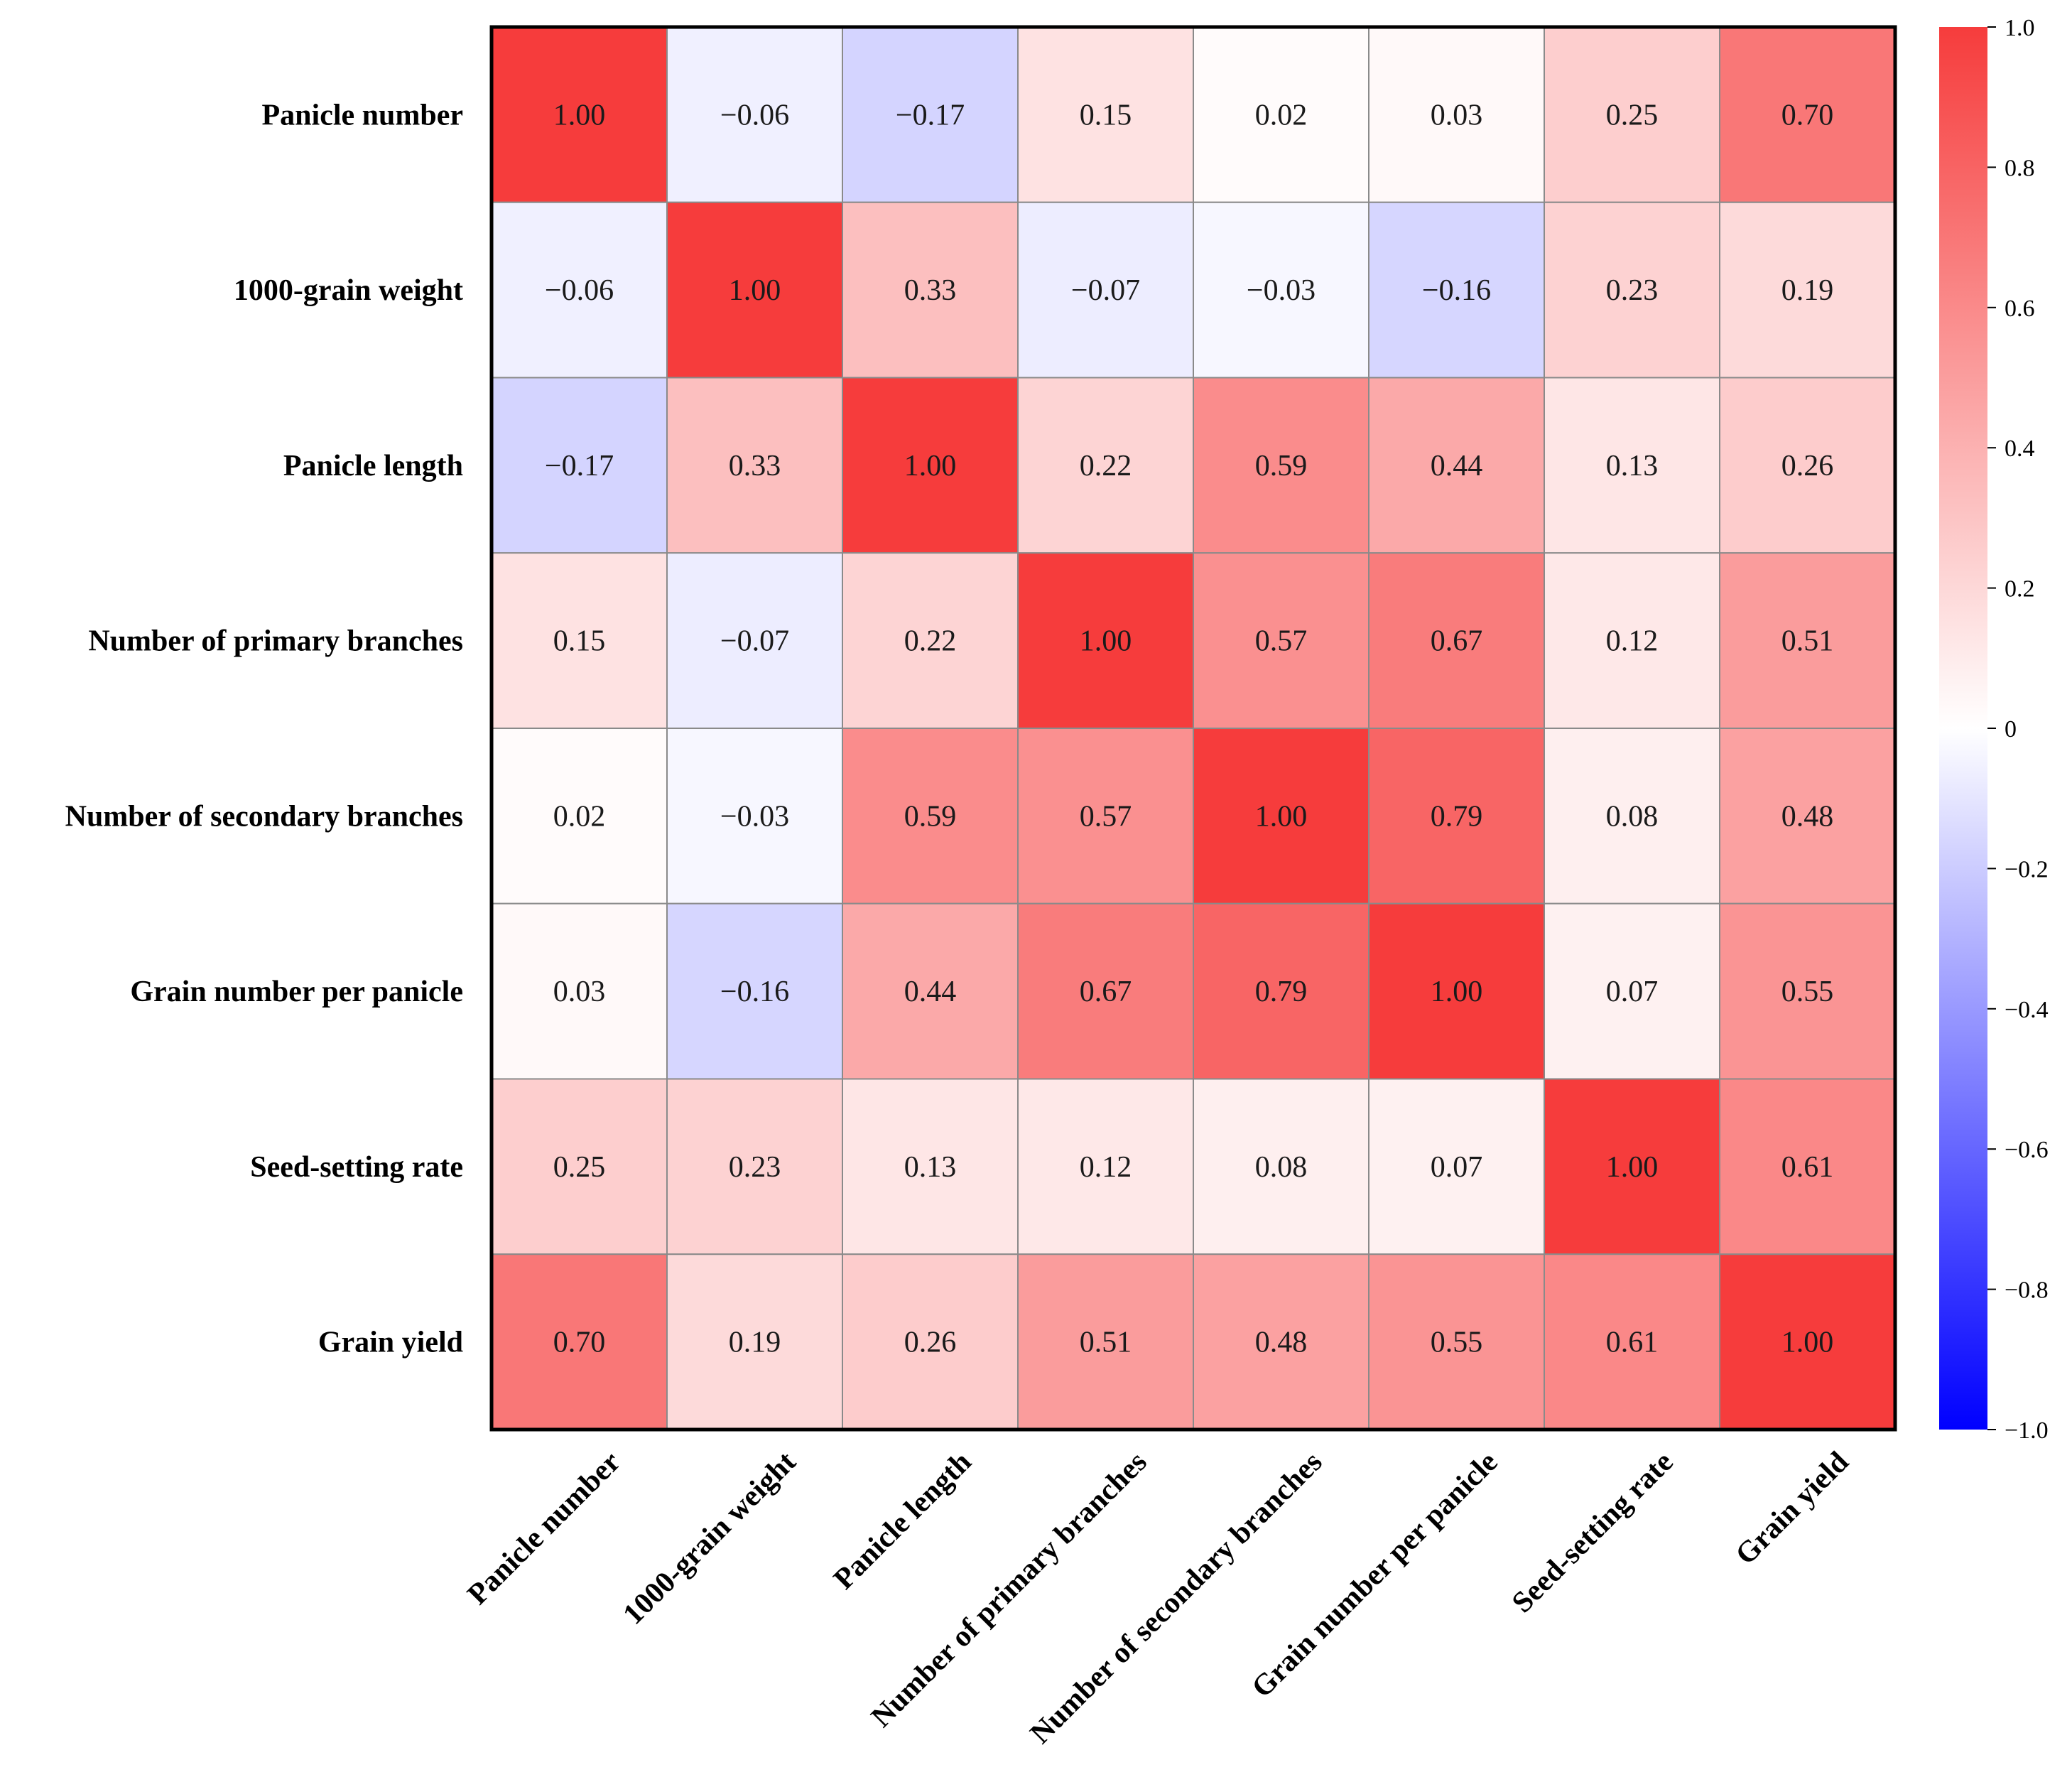 Image resolution: width=2072 pixels, height=1777 pixels. Describe the element at coordinates (356, 1167) in the screenshot. I see `row-label: Seed-setting rate` at that location.